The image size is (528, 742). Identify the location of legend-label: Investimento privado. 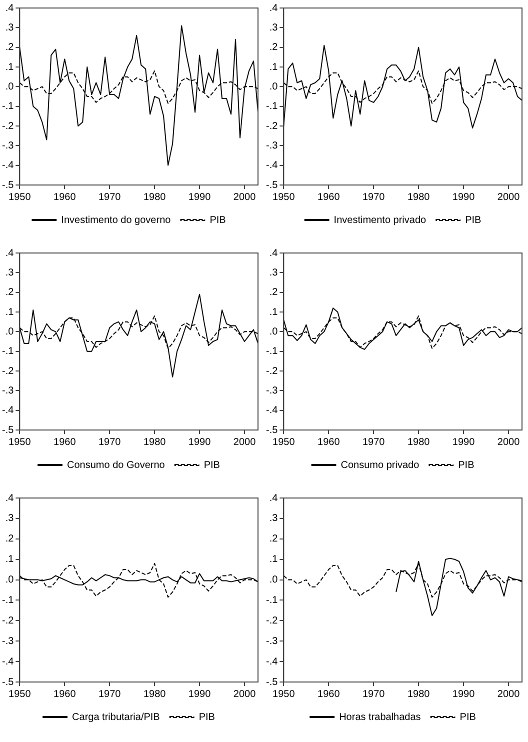
(380, 220).